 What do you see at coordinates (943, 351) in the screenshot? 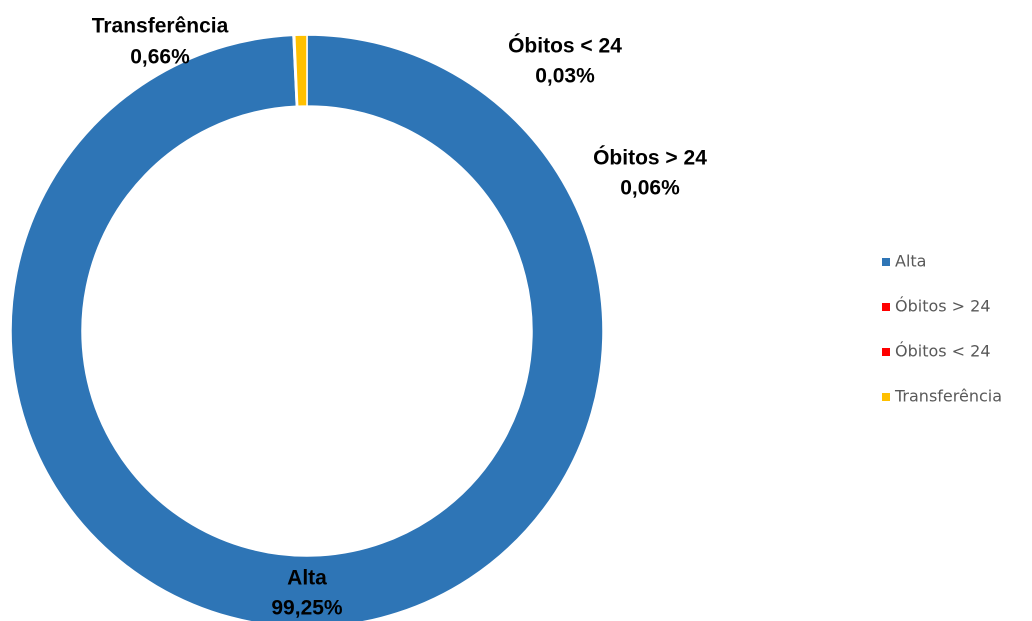
I see `legend-label: Óbitos < 24` at bounding box center [943, 351].